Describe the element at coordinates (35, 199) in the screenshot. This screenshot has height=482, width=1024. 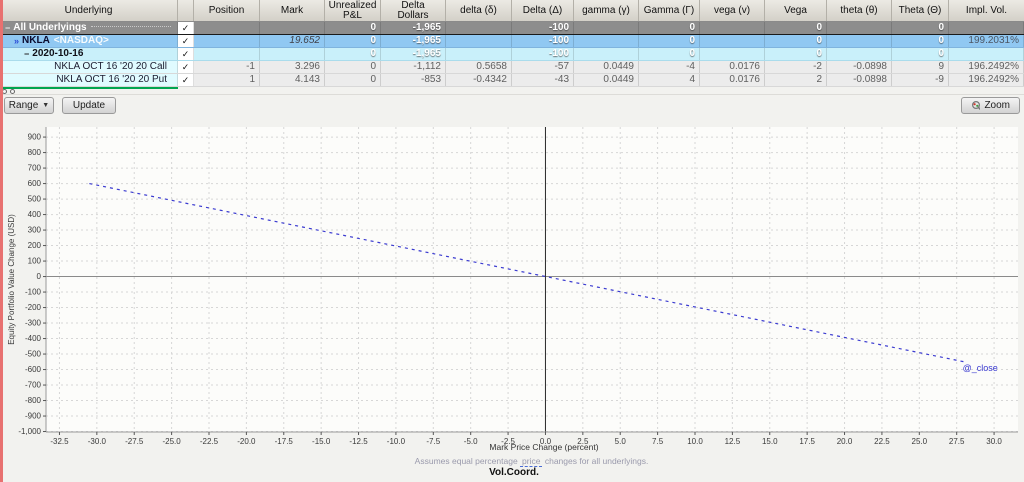
I see `y-tick-label: 500` at that location.